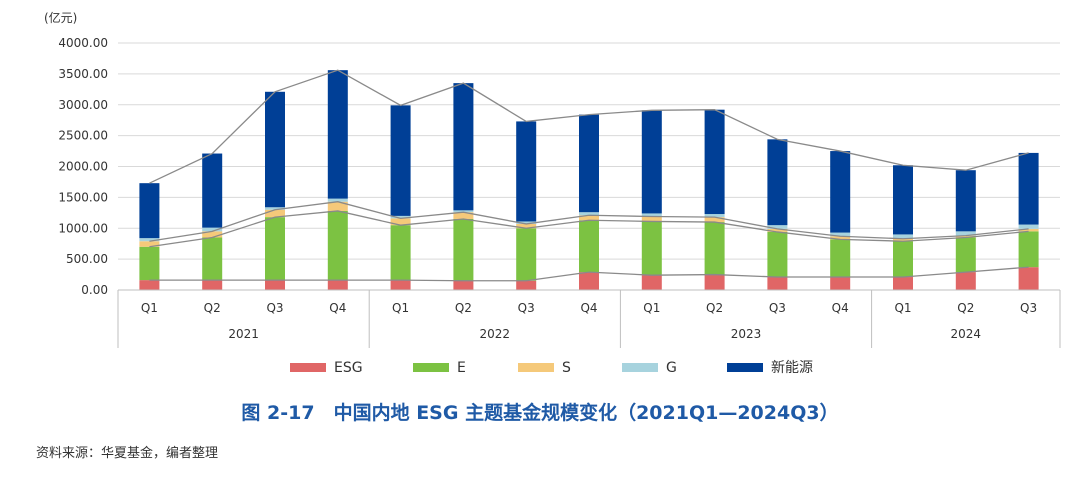 The image size is (1080, 486). Describe the element at coordinates (83, 74) in the screenshot. I see `y-tick-label: 3500.00` at that location.